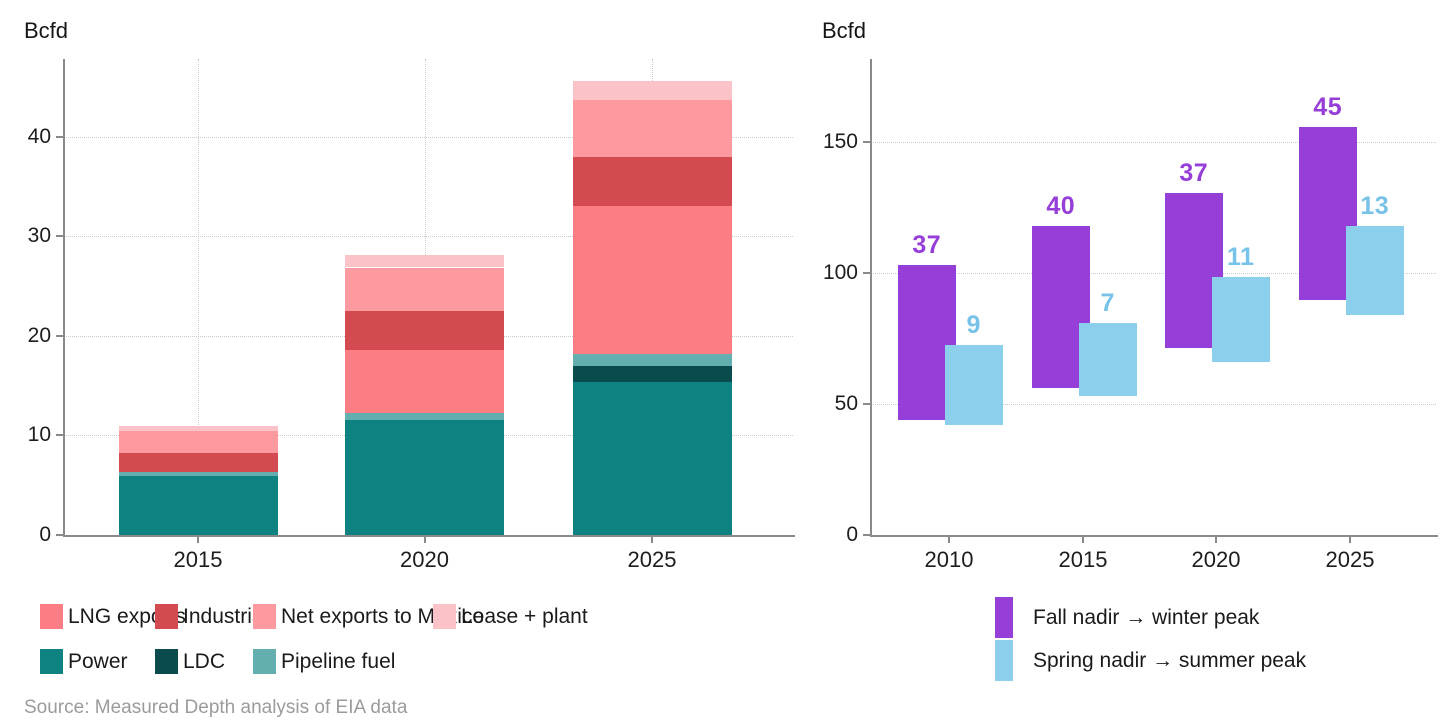  What do you see at coordinates (1061, 205) in the screenshot?
I see `range-bar-value-label: 40` at bounding box center [1061, 205].